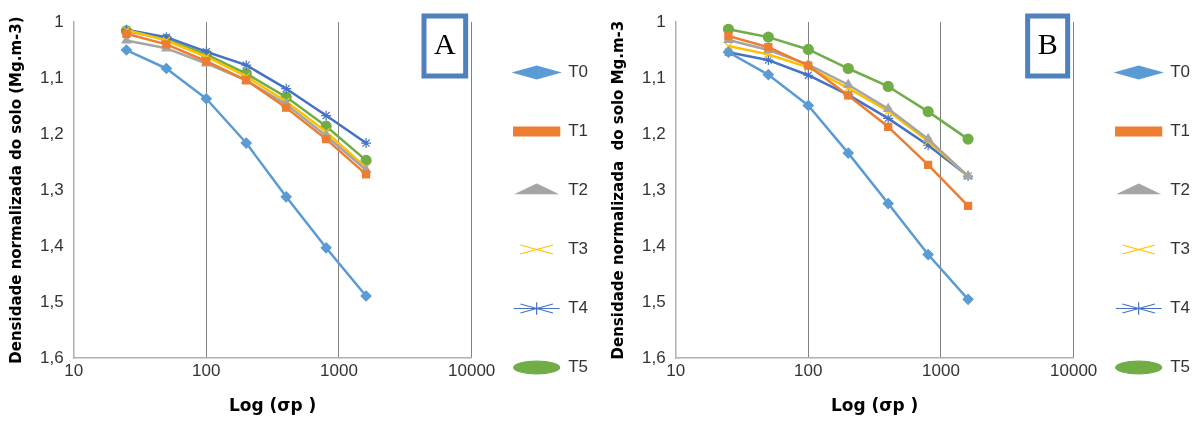 The width and height of the screenshot is (1204, 425). What do you see at coordinates (15, 190) in the screenshot?
I see `y-axis-title: Densidade normalizada do solo (Mg.m-3)` at bounding box center [15, 190].